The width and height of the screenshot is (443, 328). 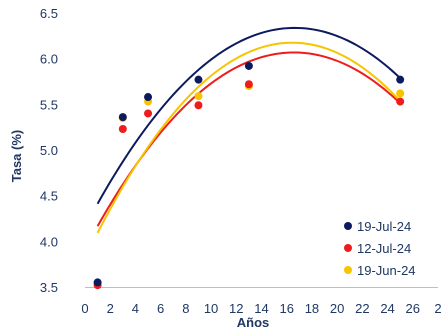 I want to click on x-tick-label: 0, so click(x=84, y=308).